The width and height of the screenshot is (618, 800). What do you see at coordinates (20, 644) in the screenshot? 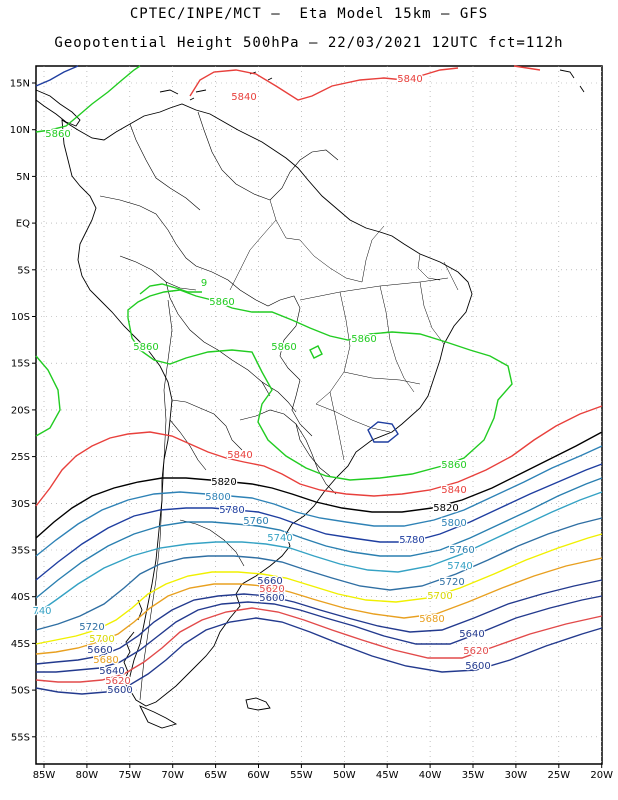
I see `lat-label: 45S` at bounding box center [20, 644].